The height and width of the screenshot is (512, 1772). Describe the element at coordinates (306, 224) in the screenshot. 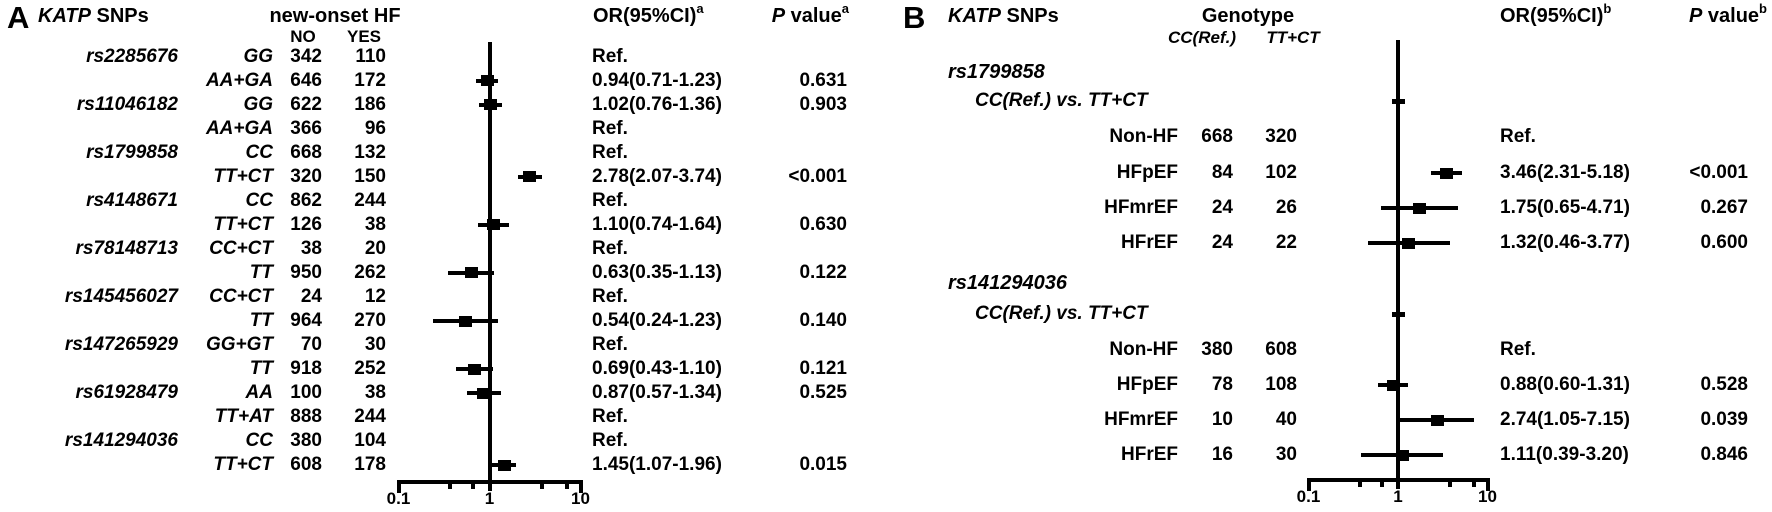

I see `no-count: 126` at that location.